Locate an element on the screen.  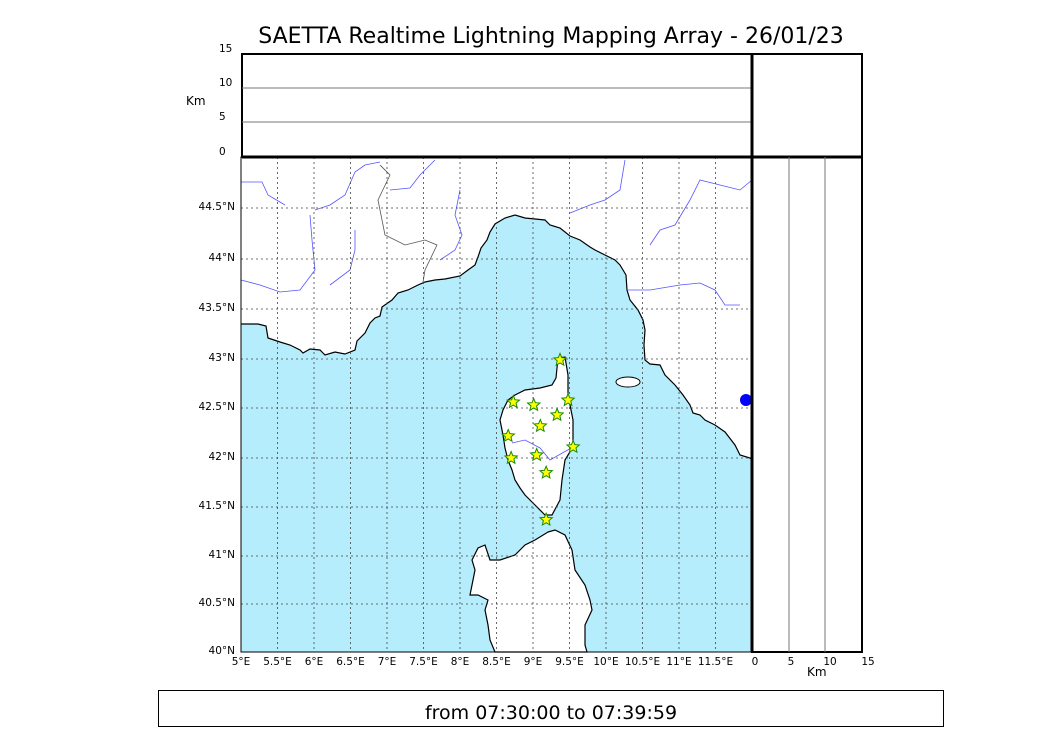
lon-tick-label: 10°E is located at coordinates (606, 662).